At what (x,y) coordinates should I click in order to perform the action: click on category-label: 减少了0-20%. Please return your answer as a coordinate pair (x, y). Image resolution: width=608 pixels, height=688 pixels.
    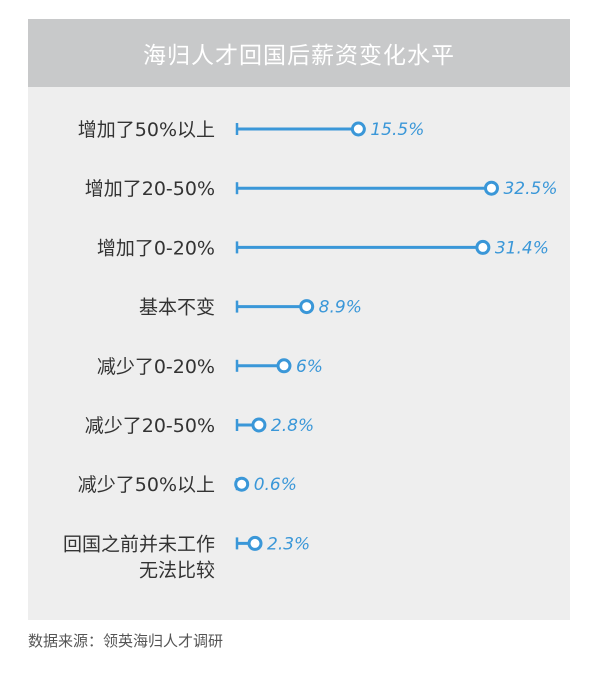
    Looking at the image, I should click on (156, 367).